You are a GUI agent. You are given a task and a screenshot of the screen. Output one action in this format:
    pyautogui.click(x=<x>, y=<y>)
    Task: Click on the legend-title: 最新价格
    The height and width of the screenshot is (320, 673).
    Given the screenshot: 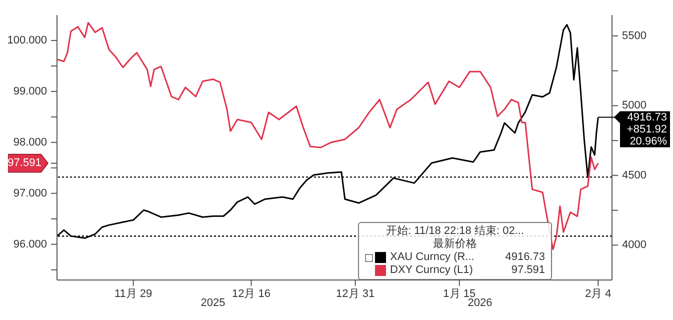 What is the action you would take?
    pyautogui.click(x=455, y=244)
    